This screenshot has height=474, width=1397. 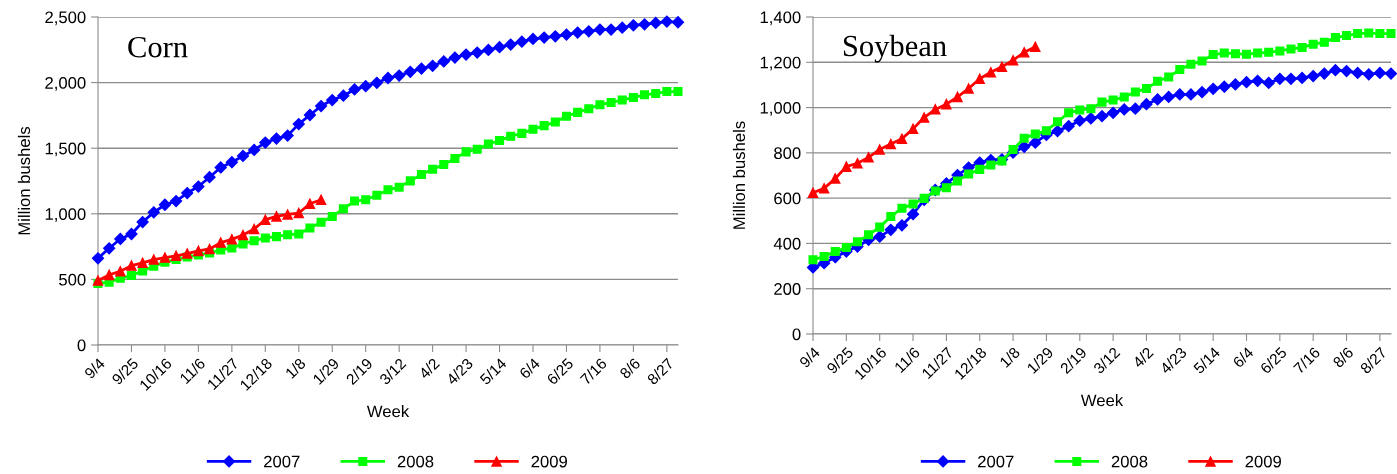 What do you see at coordinates (72, 279) in the screenshot?
I see `y-tick-label: 500` at bounding box center [72, 279].